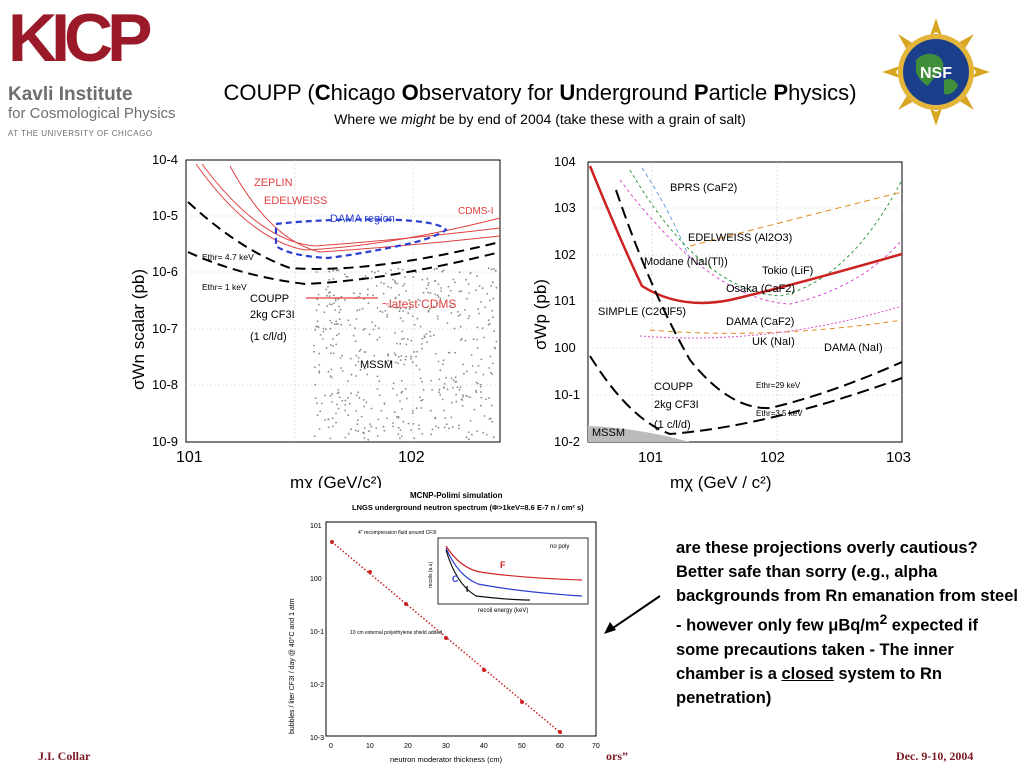  Describe the element at coordinates (446, 759) in the screenshot. I see `sim-xlabel: neutron moderator thickness (cm)` at that location.